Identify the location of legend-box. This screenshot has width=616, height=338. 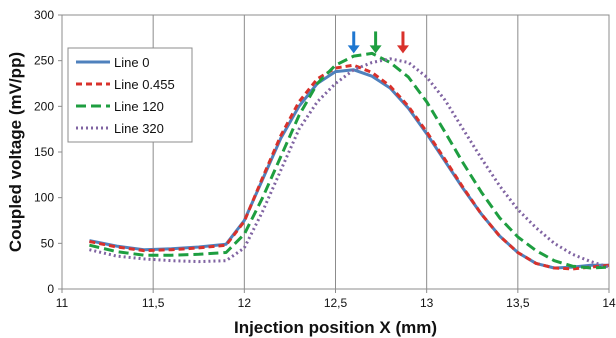
(130, 95).